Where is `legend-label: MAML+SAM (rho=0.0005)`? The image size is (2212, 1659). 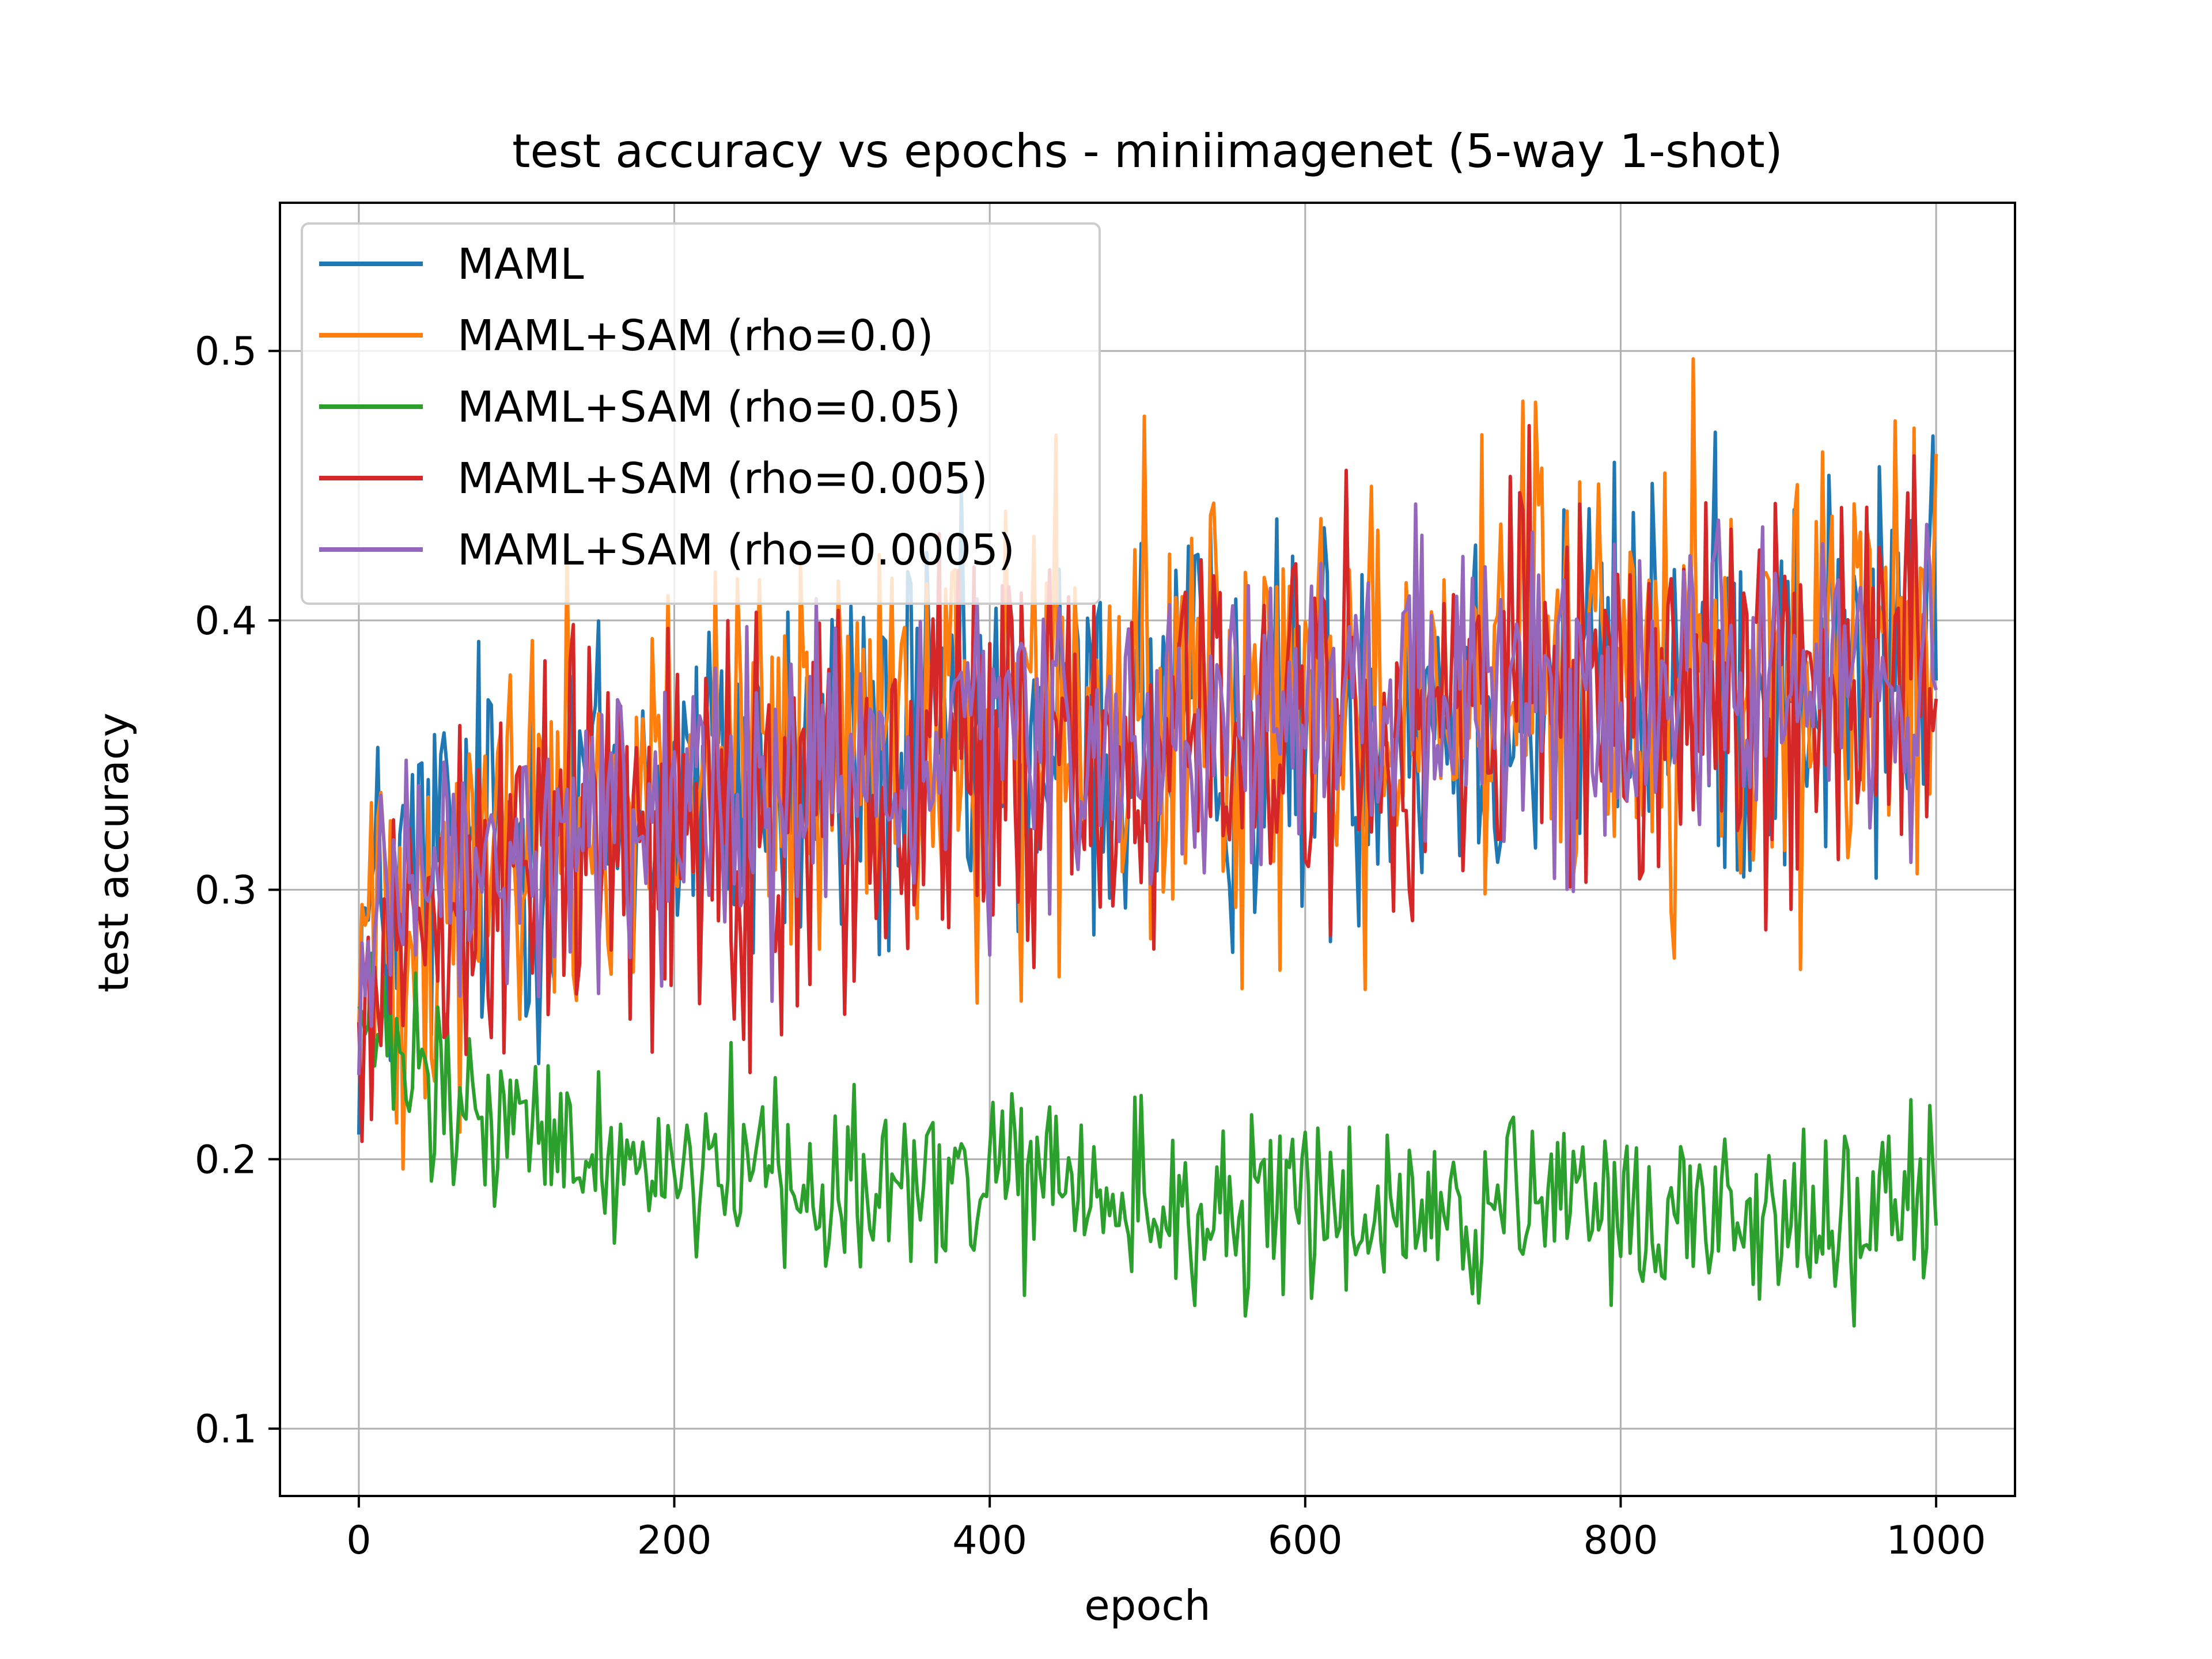 legend-label: MAML+SAM (rho=0.0005) is located at coordinates (736, 550).